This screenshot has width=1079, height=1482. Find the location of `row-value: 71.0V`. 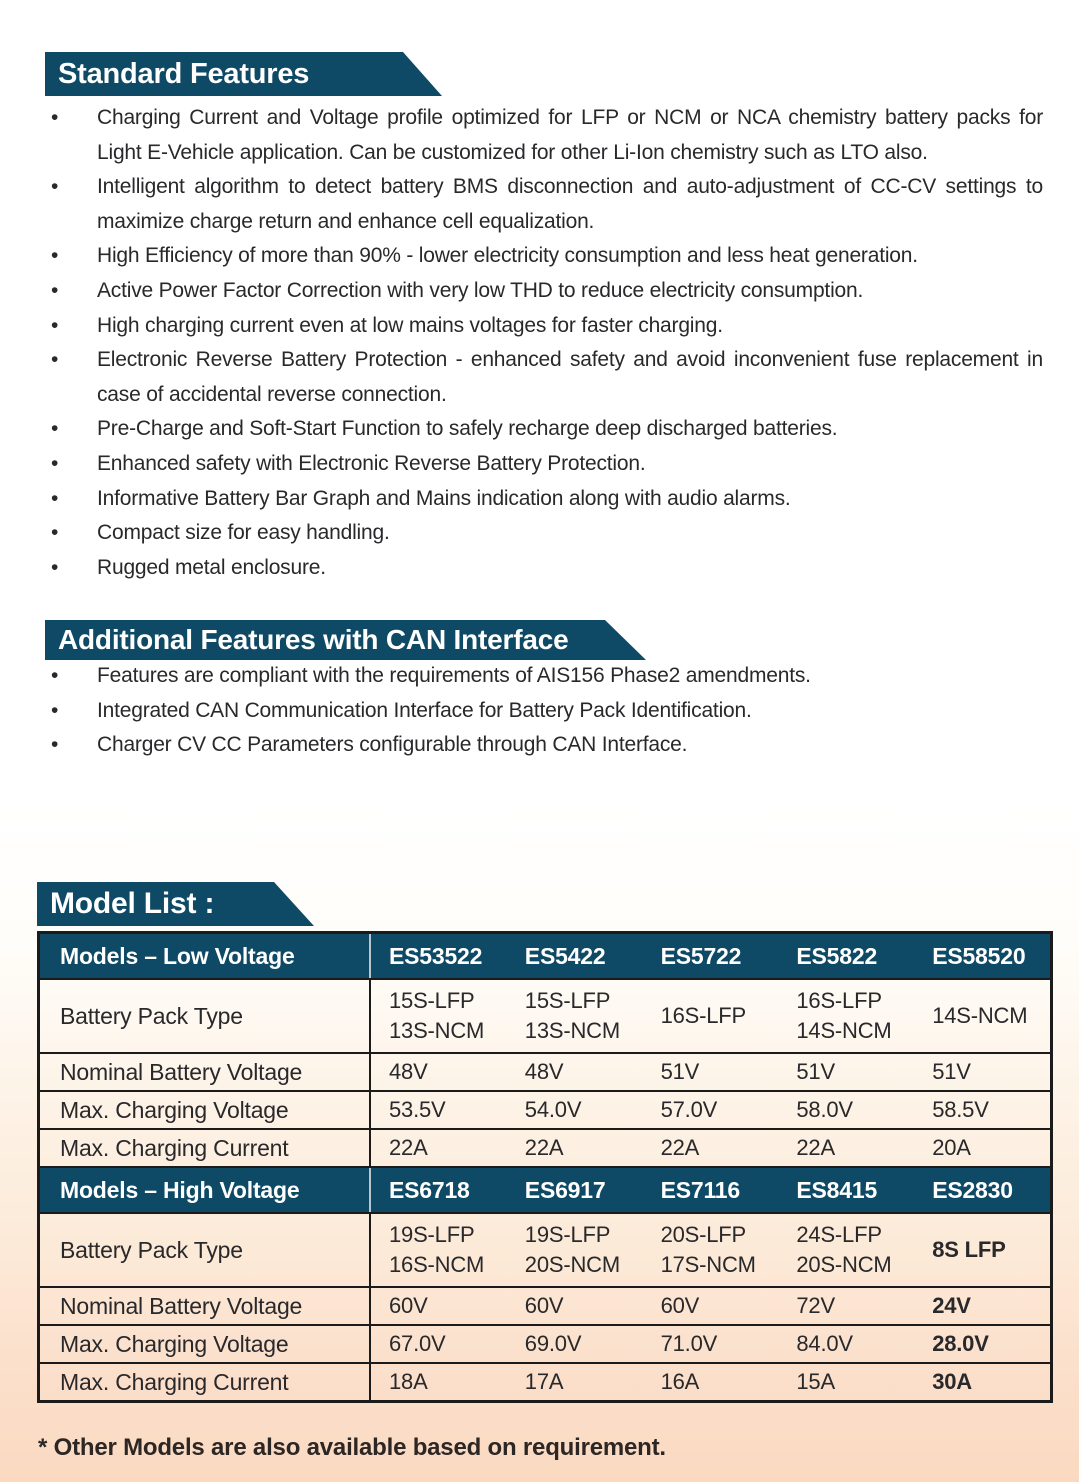

row-value: 71.0V is located at coordinates (689, 1343).